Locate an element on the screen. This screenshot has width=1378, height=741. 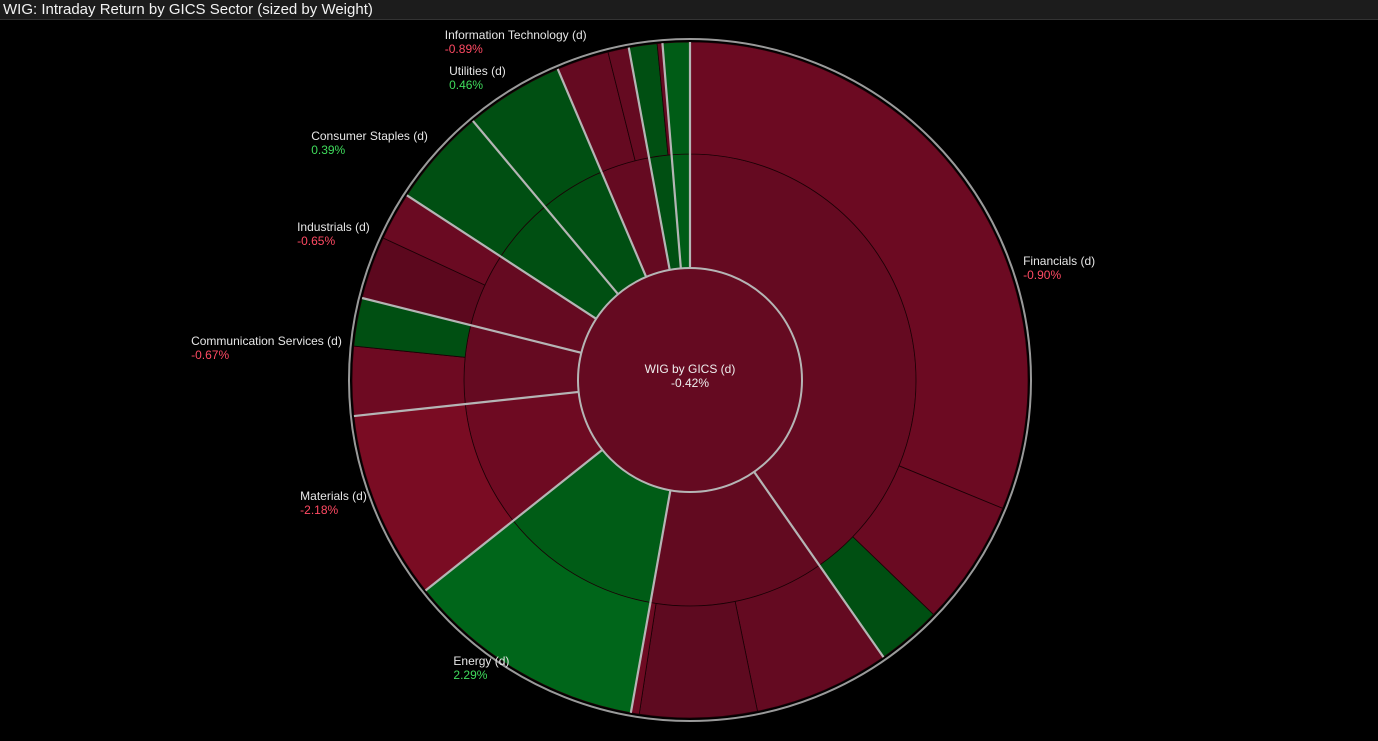
root-name: WIG by GICS (d) is located at coordinates (690, 369).